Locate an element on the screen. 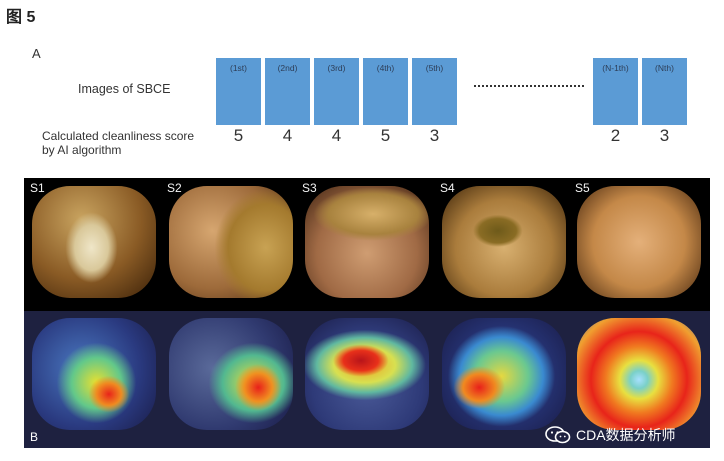 This screenshot has height=461, width=724. score-n-minus-1: 2 is located at coordinates (615, 135).